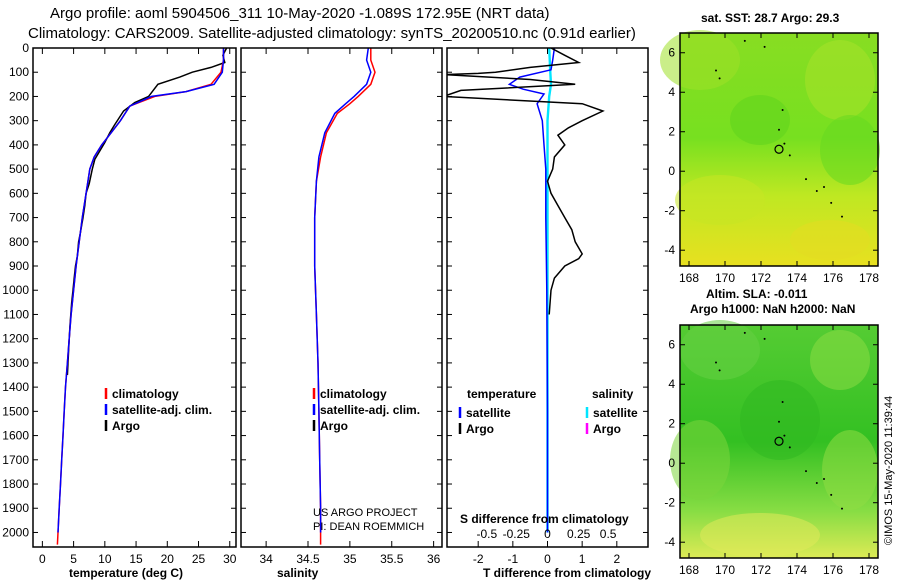 The height and width of the screenshot is (580, 900). Describe the element at coordinates (689, 278) in the screenshot. I see `map-x-tick-label: 168` at that location.